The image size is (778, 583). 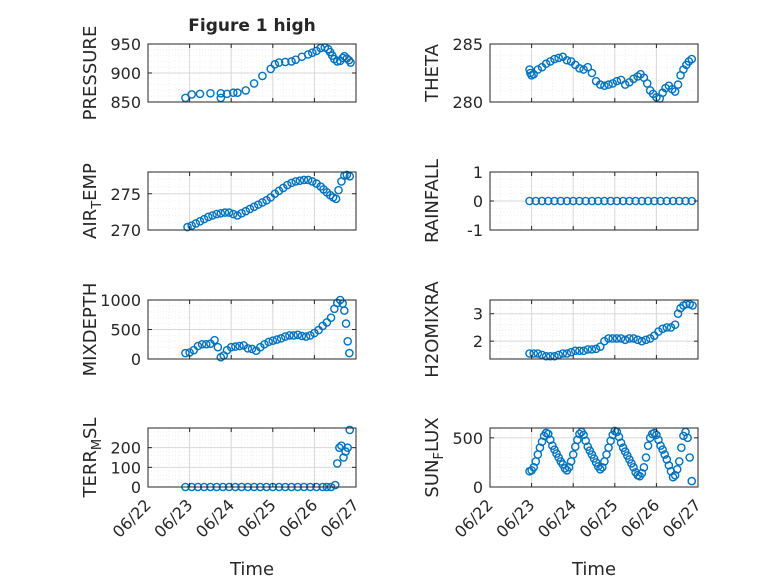 I want to click on y-tick-label: 1, so click(x=478, y=172).